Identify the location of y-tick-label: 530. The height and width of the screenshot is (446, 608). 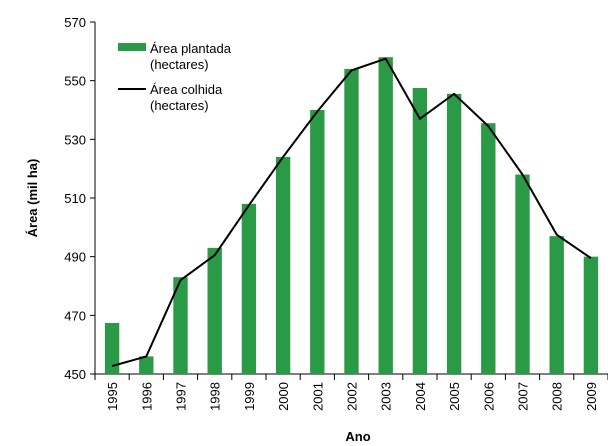
(75, 139).